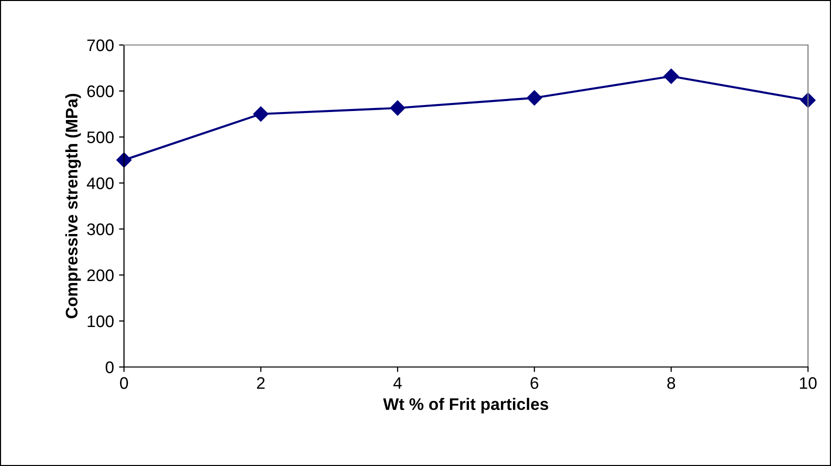 This screenshot has width=831, height=466. I want to click on y-tick-label: 600, so click(100, 91).